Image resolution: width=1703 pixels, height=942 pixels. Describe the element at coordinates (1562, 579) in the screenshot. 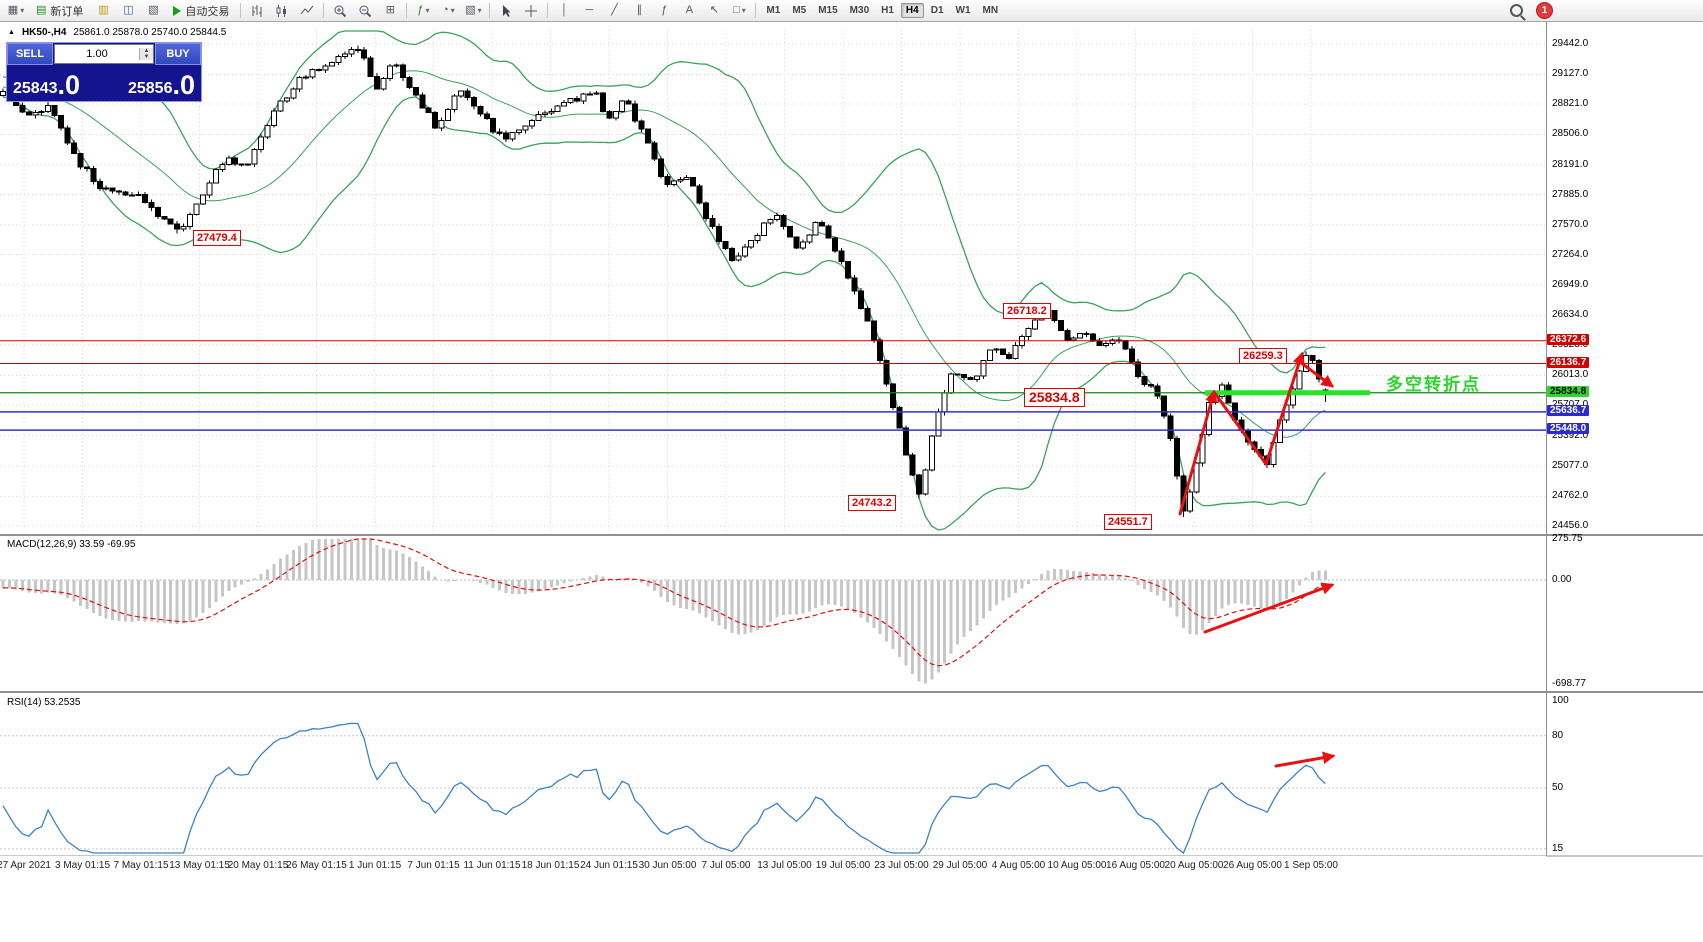

I see `macd-axis-label: 0.00` at that location.